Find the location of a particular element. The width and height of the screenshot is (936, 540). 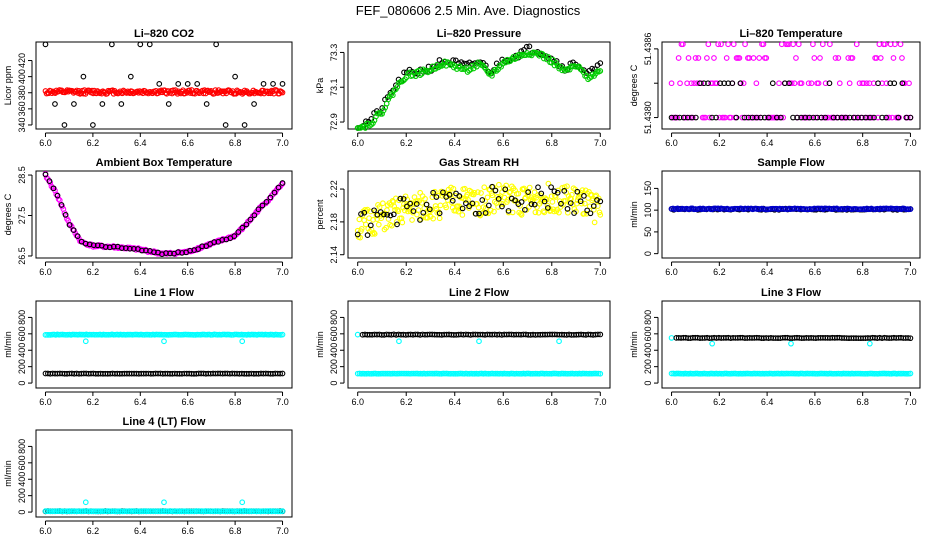

y-tick-label: 2.18 is located at coordinates (334, 222).